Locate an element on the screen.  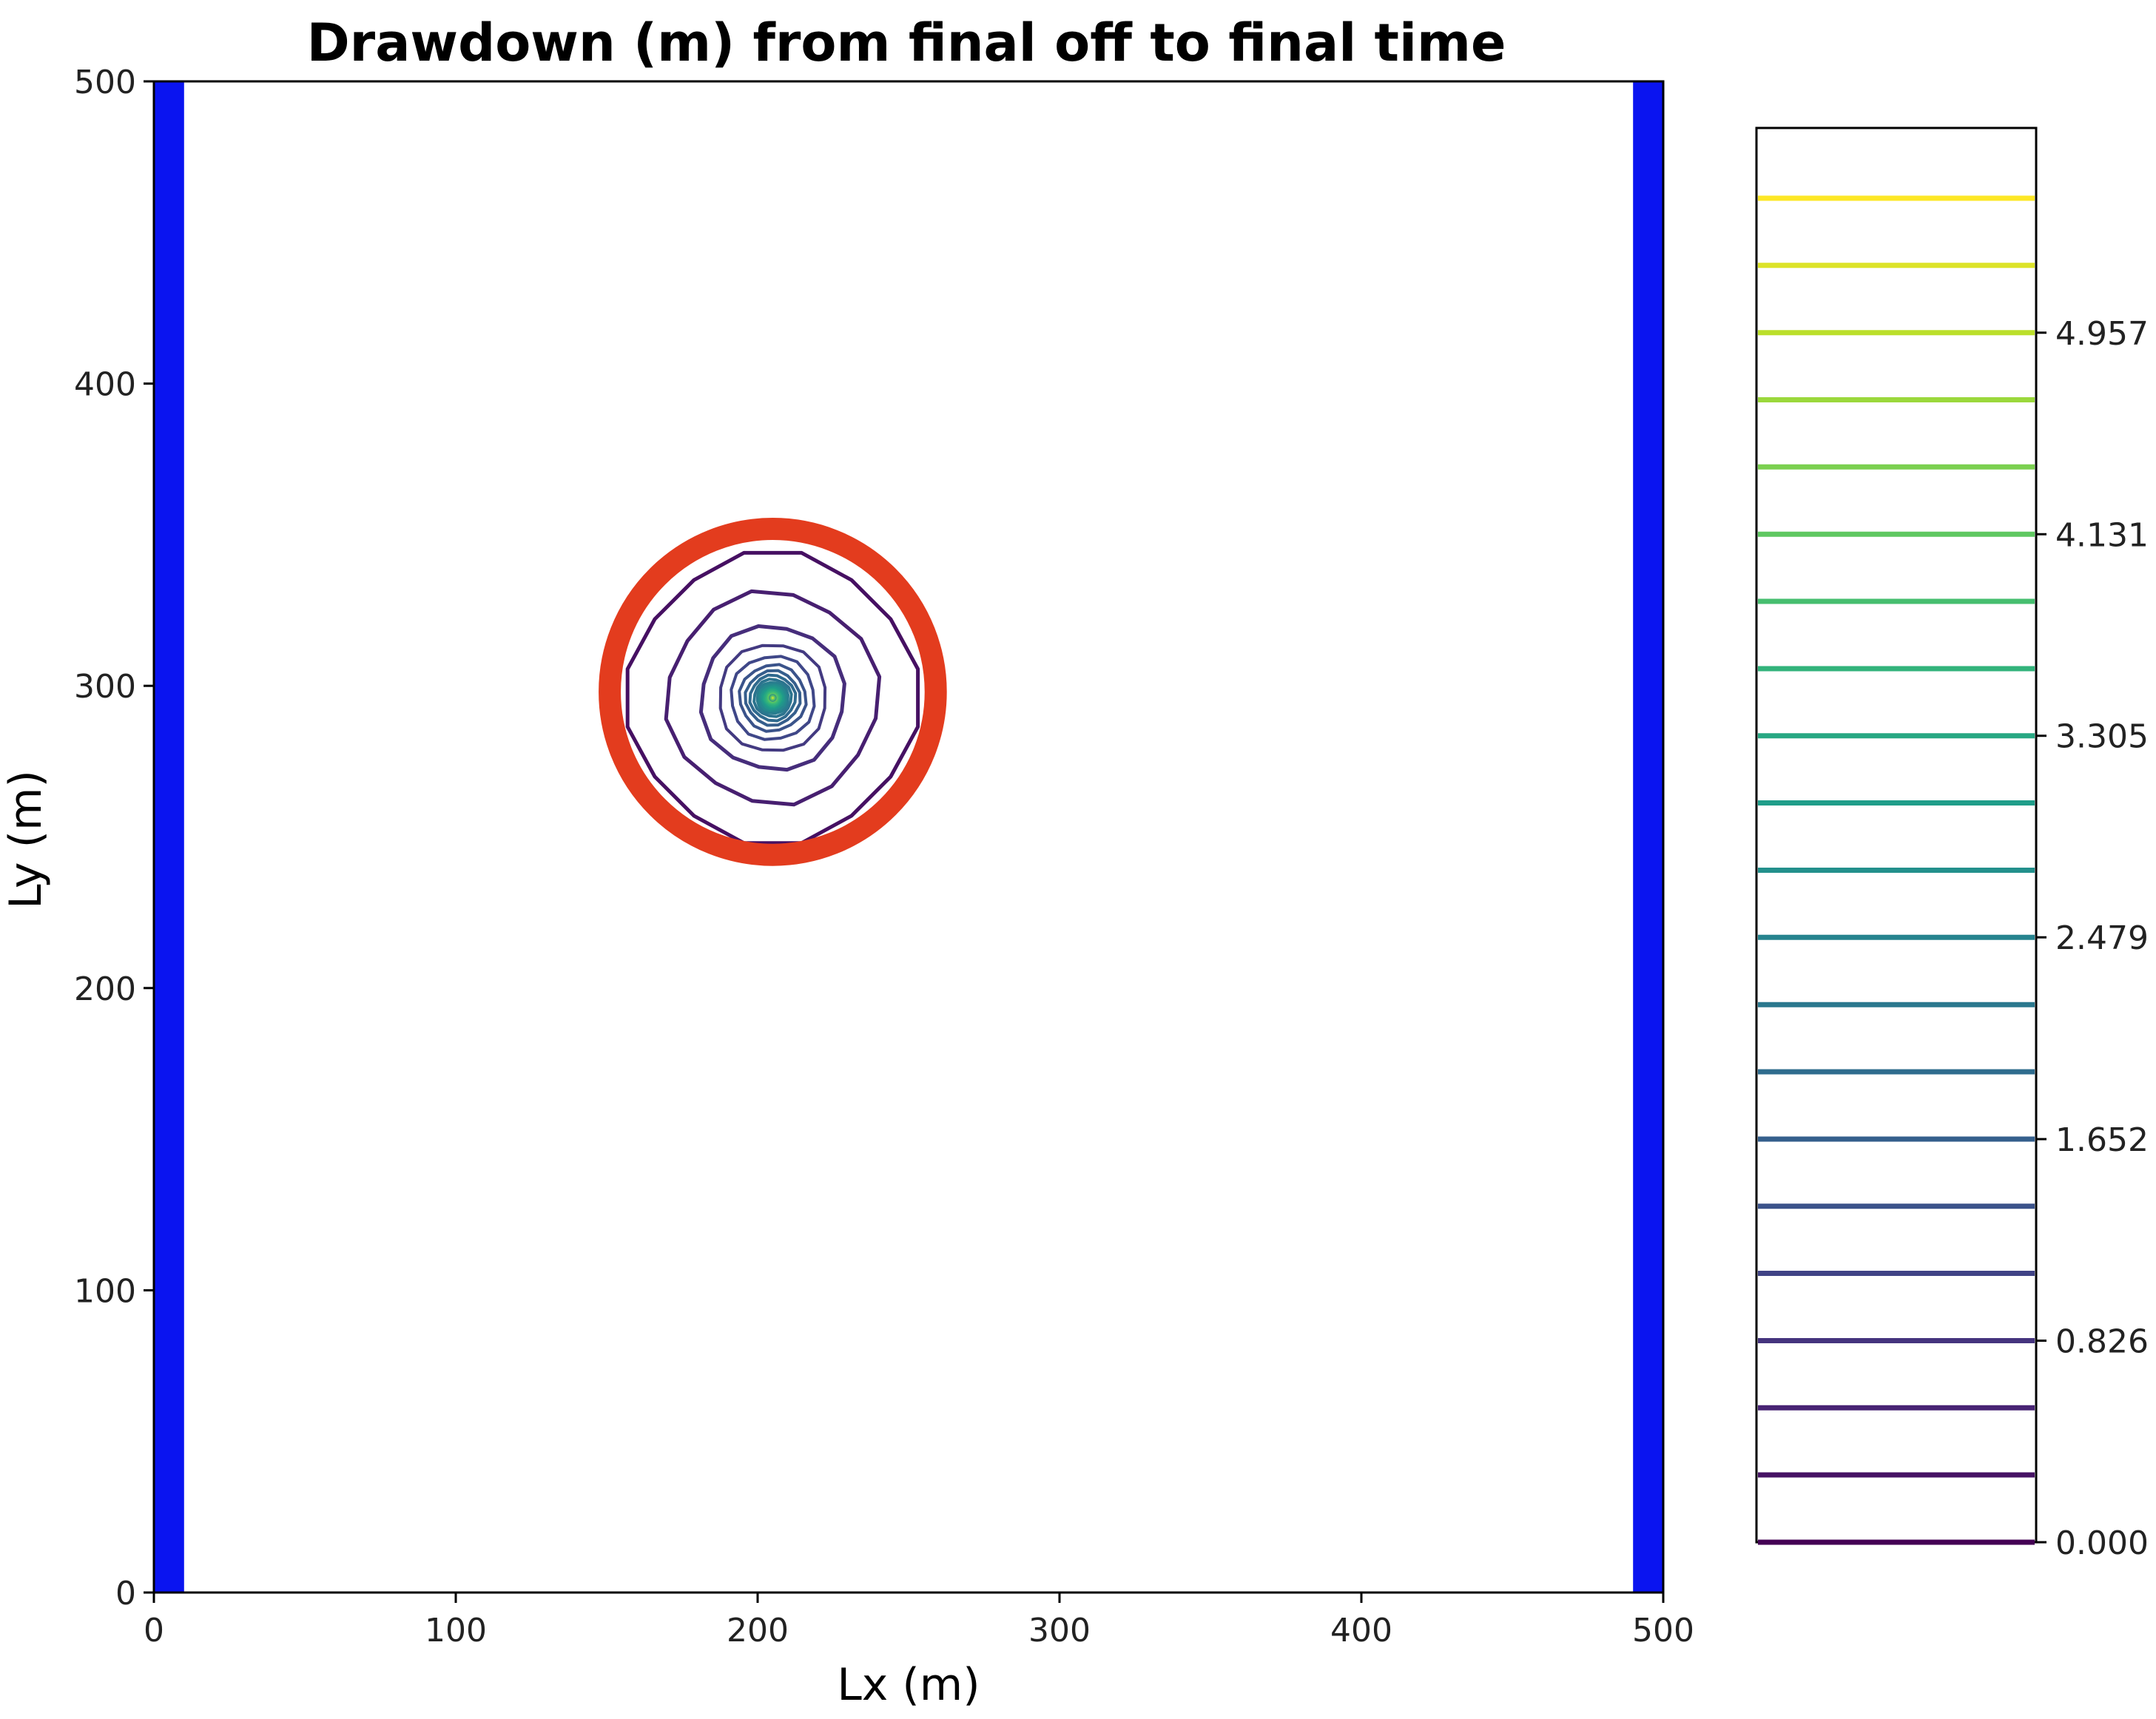
x-tick-label: 0 is located at coordinates (154, 1630).